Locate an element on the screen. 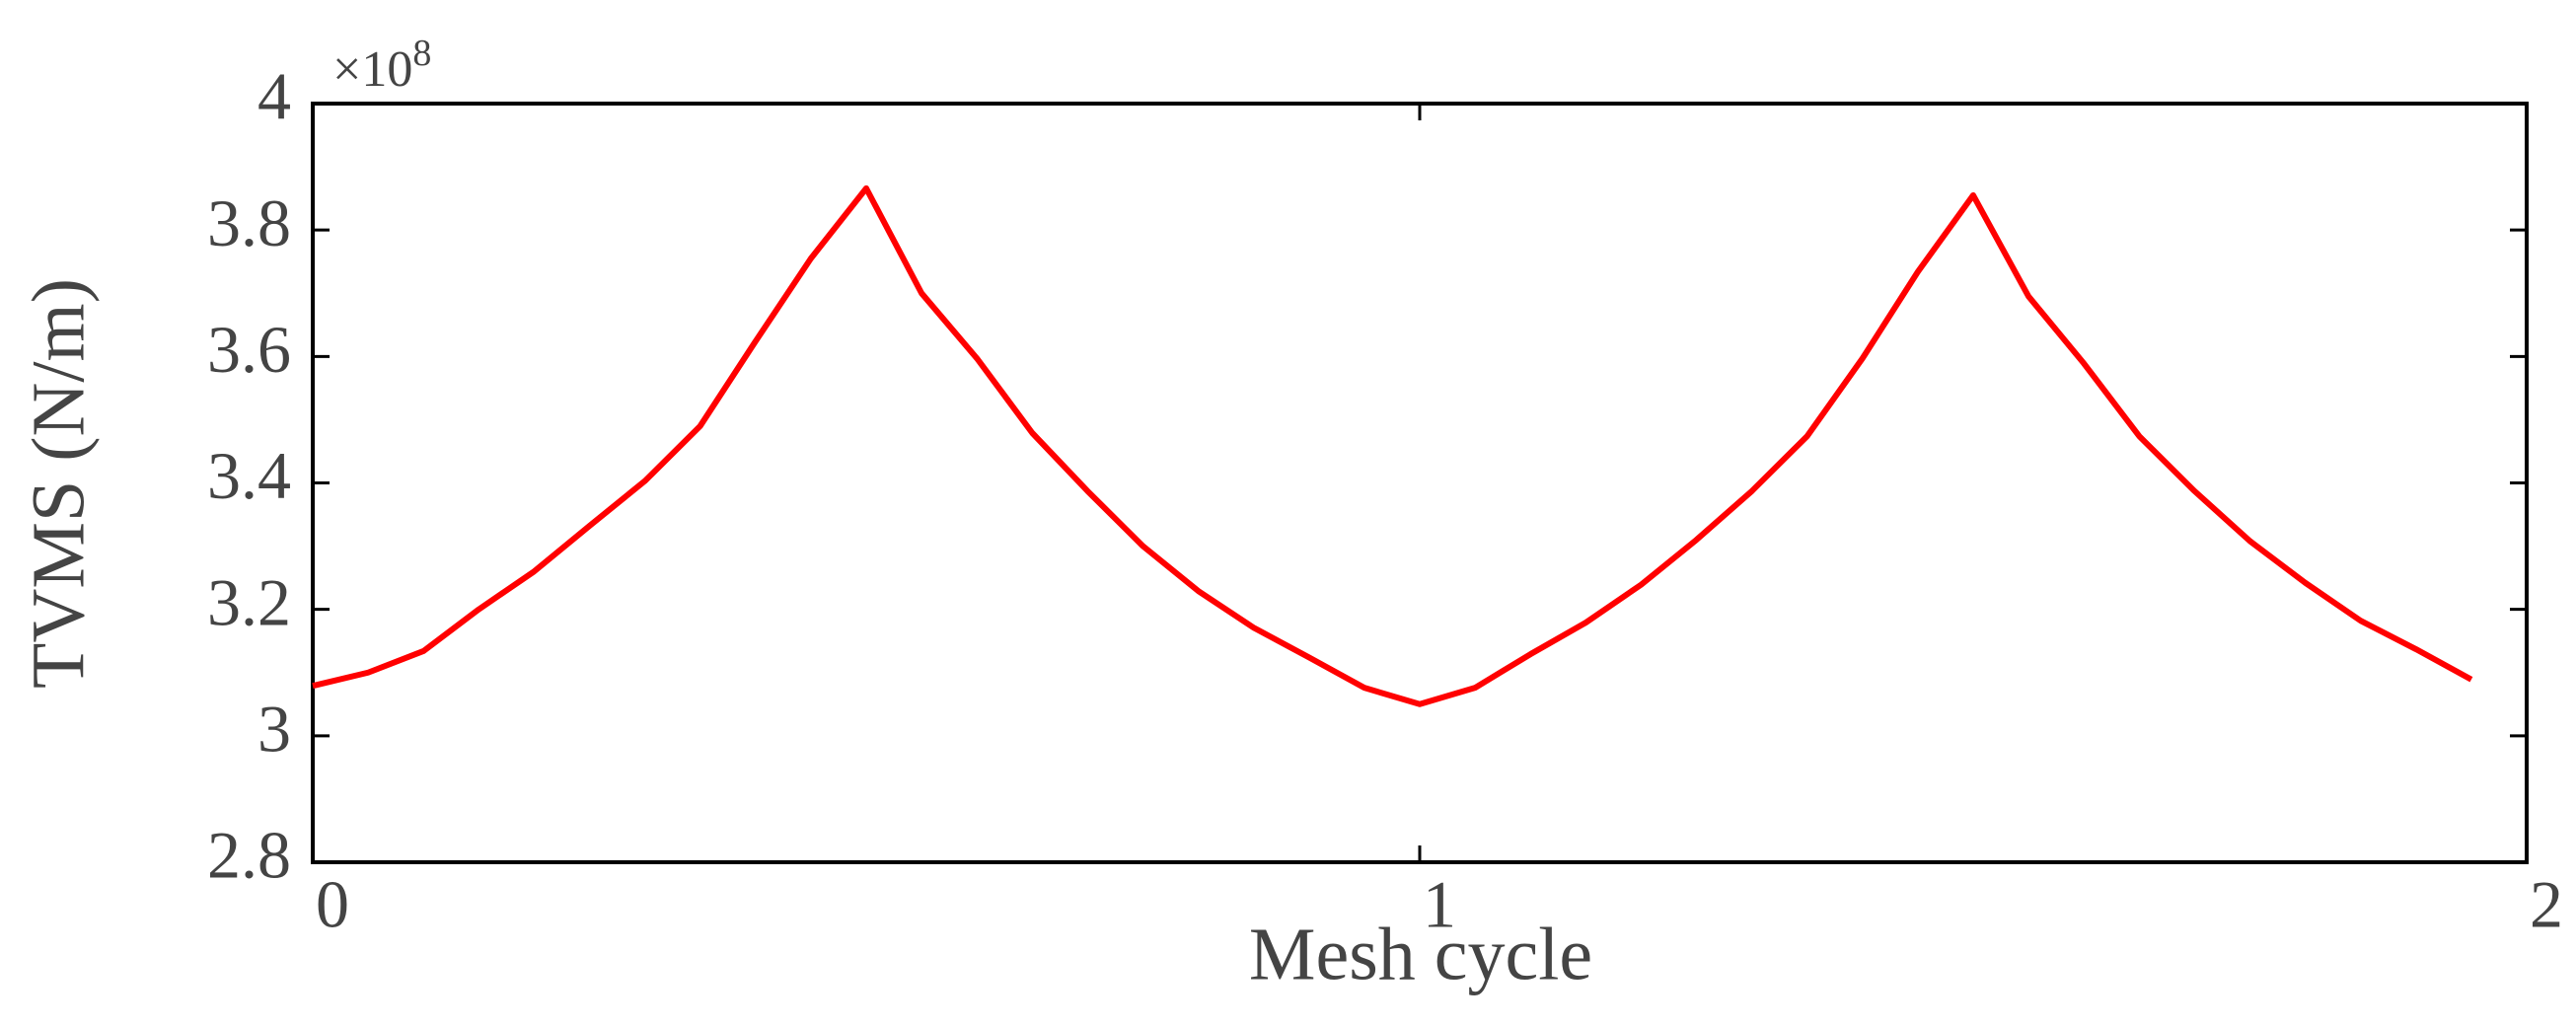 Image resolution: width=2576 pixels, height=1027 pixels. exponent-power: 8 is located at coordinates (421, 54).